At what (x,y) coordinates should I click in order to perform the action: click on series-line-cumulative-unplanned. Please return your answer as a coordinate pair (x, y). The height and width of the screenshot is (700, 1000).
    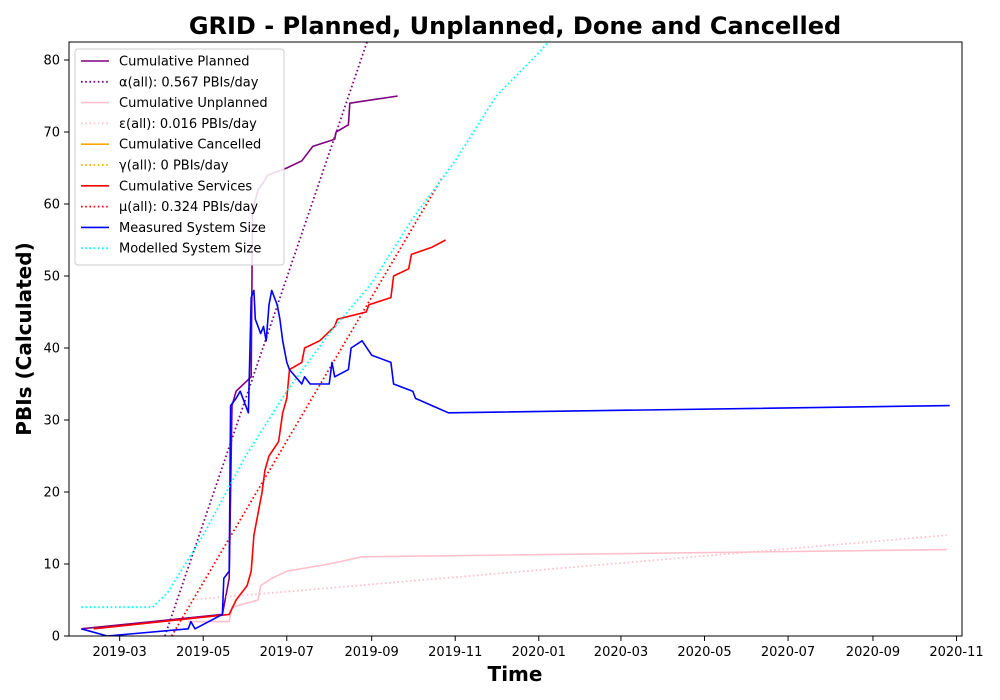
    Looking at the image, I should click on (567, 585).